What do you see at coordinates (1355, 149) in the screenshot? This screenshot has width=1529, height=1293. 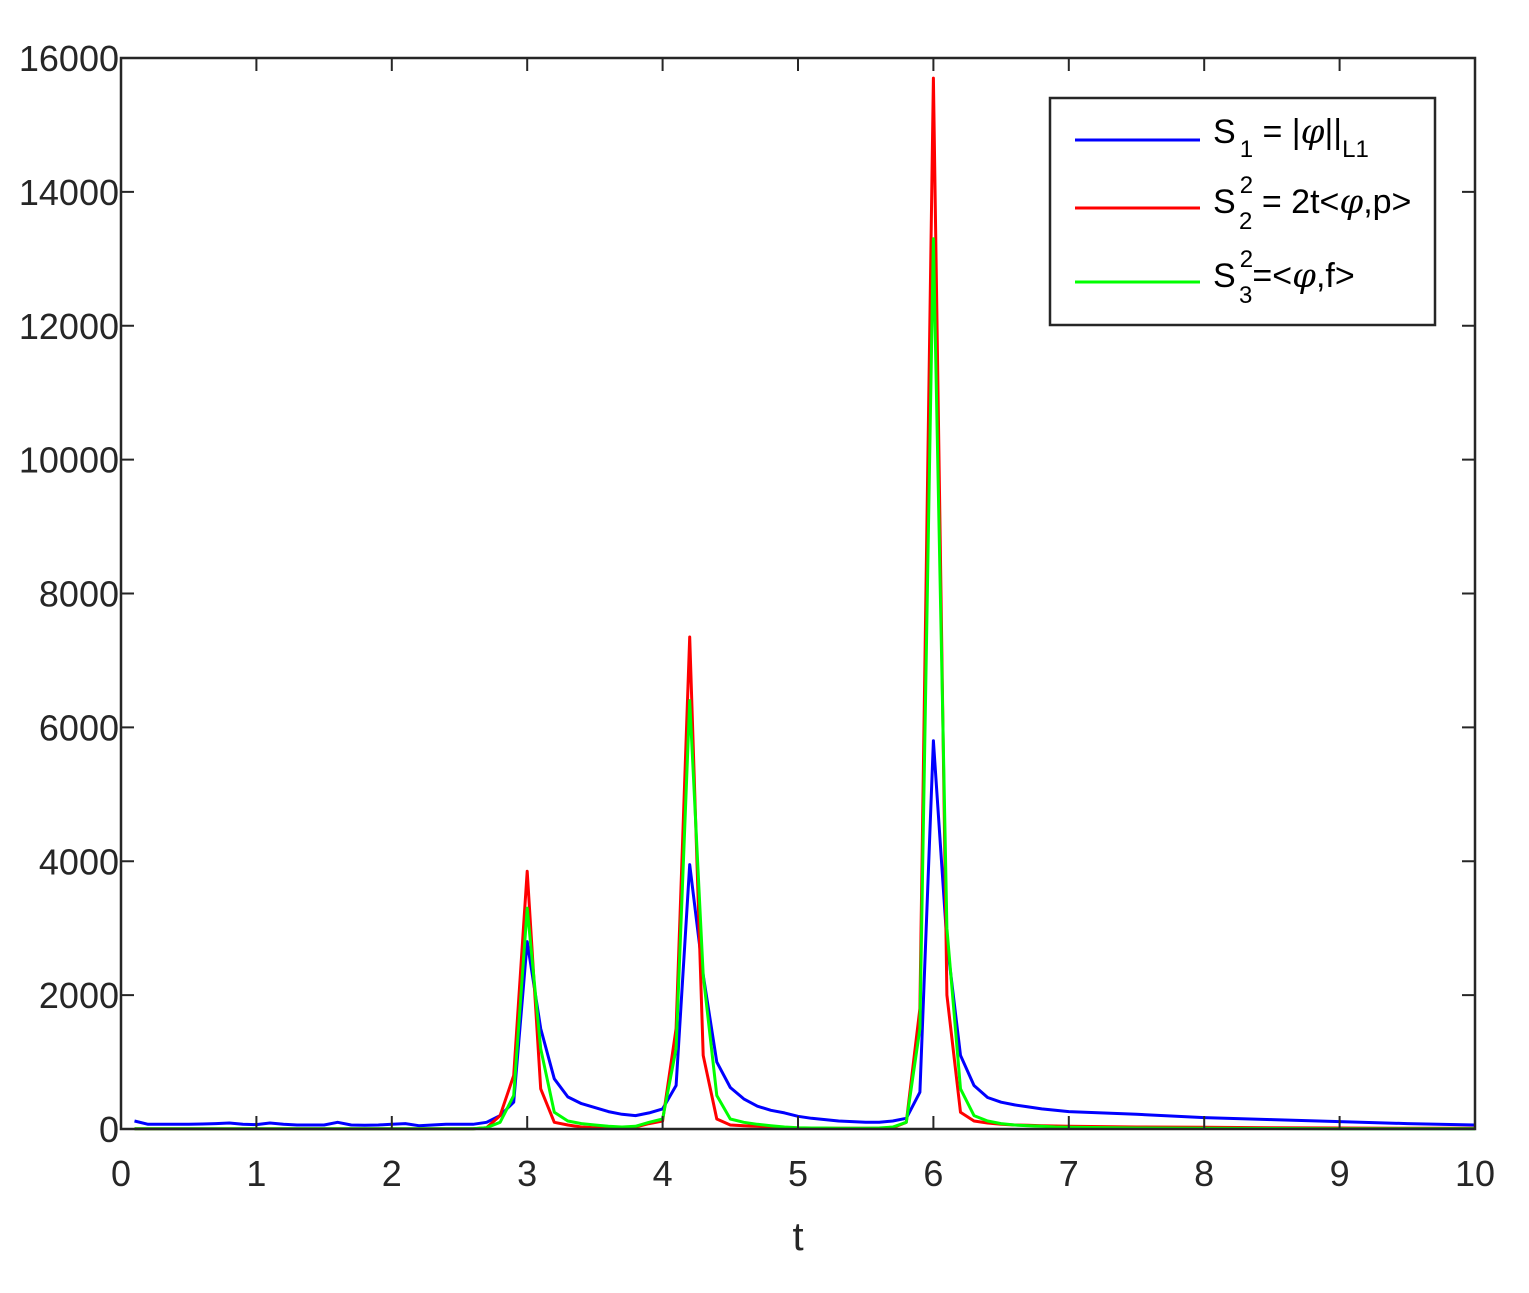 I see `legend-s1-tail-sub: L1` at bounding box center [1355, 149].